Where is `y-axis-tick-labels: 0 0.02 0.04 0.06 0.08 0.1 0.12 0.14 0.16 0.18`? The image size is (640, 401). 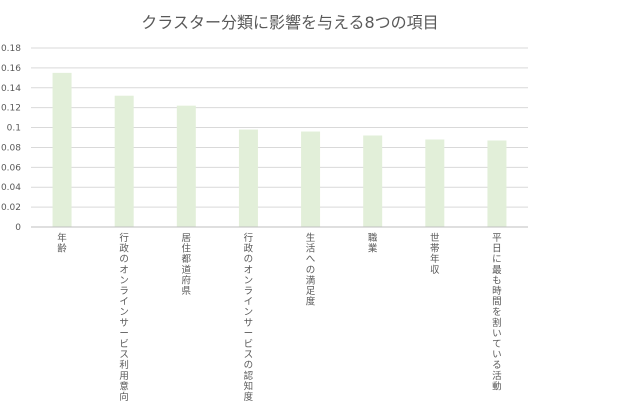 y-axis-tick-labels: 0 0.02 0.04 0.06 0.08 0.1 0.12 0.14 0.16 0.18 is located at coordinates (11, 138).